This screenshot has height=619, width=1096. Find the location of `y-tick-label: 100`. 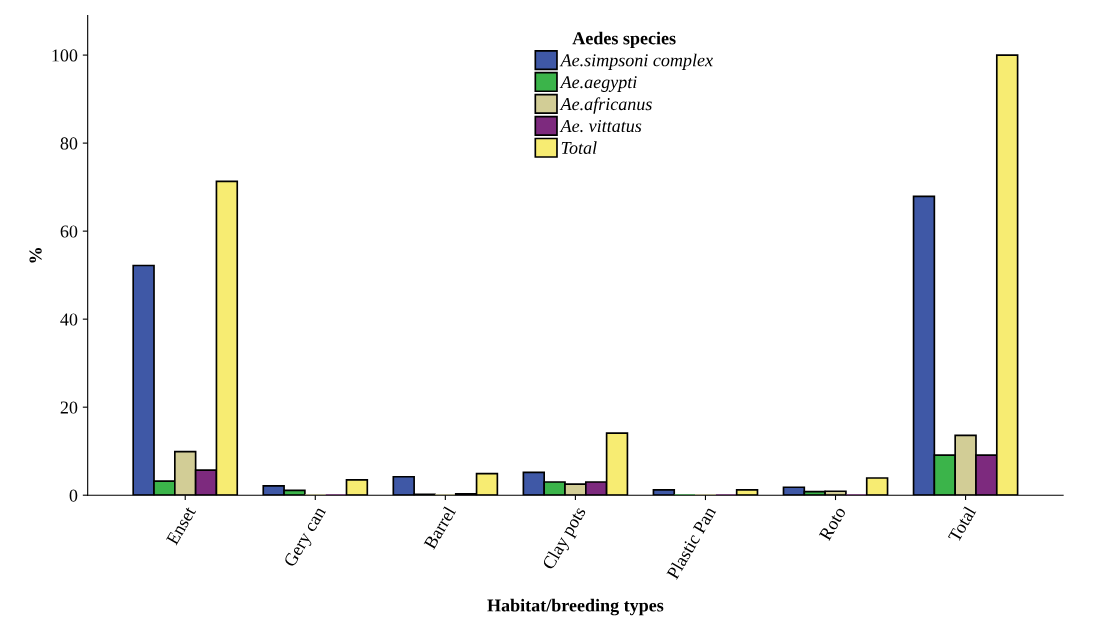

y-tick-label: 100 is located at coordinates (65, 55).